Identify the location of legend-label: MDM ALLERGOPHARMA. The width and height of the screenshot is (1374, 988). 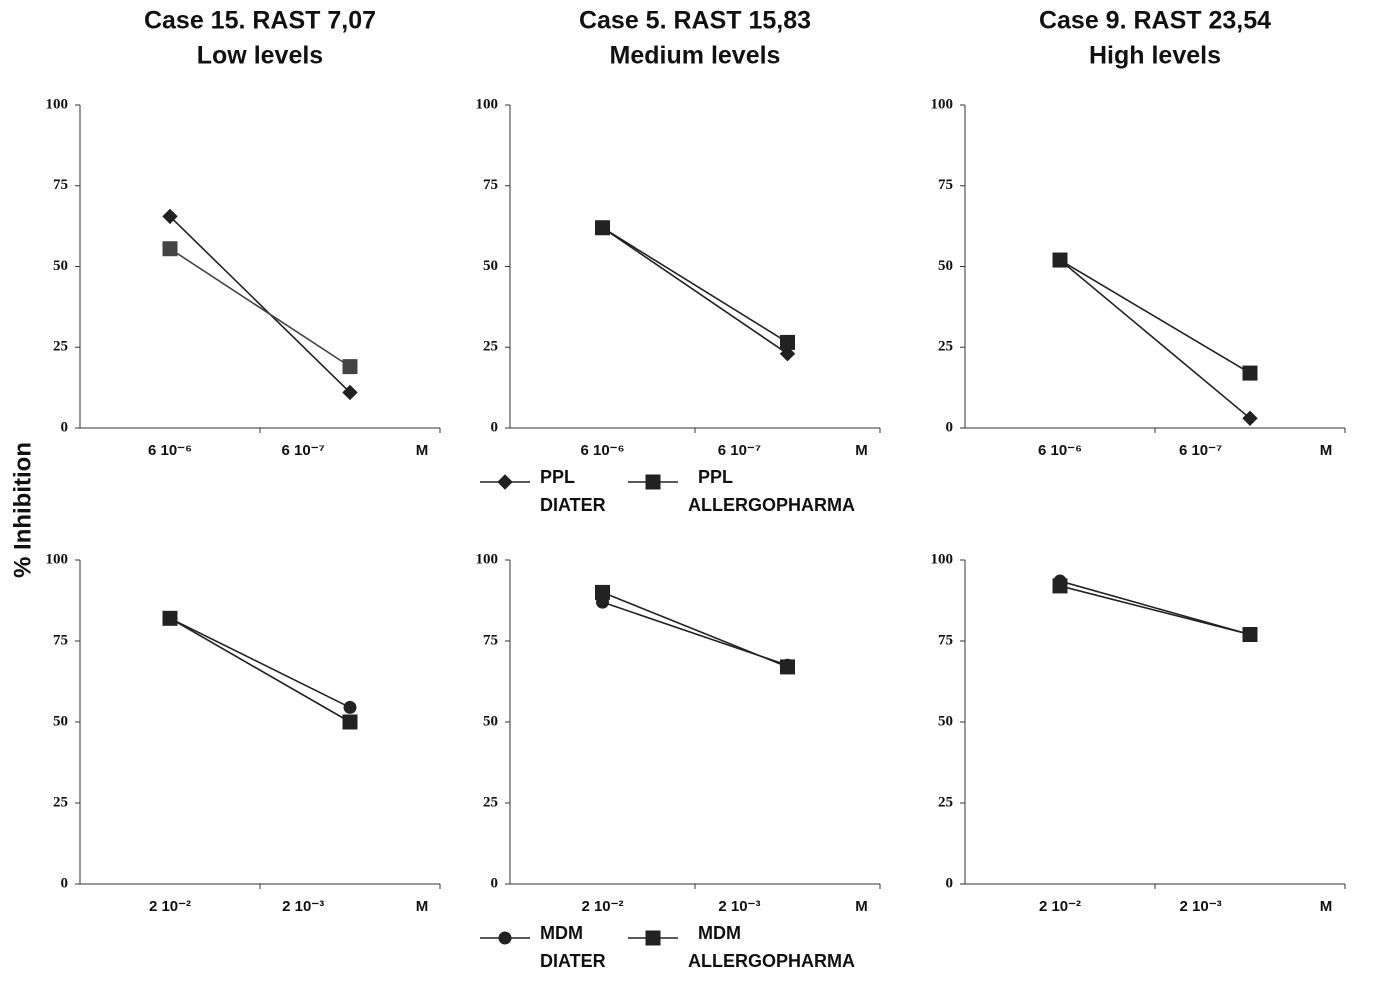
(771, 947).